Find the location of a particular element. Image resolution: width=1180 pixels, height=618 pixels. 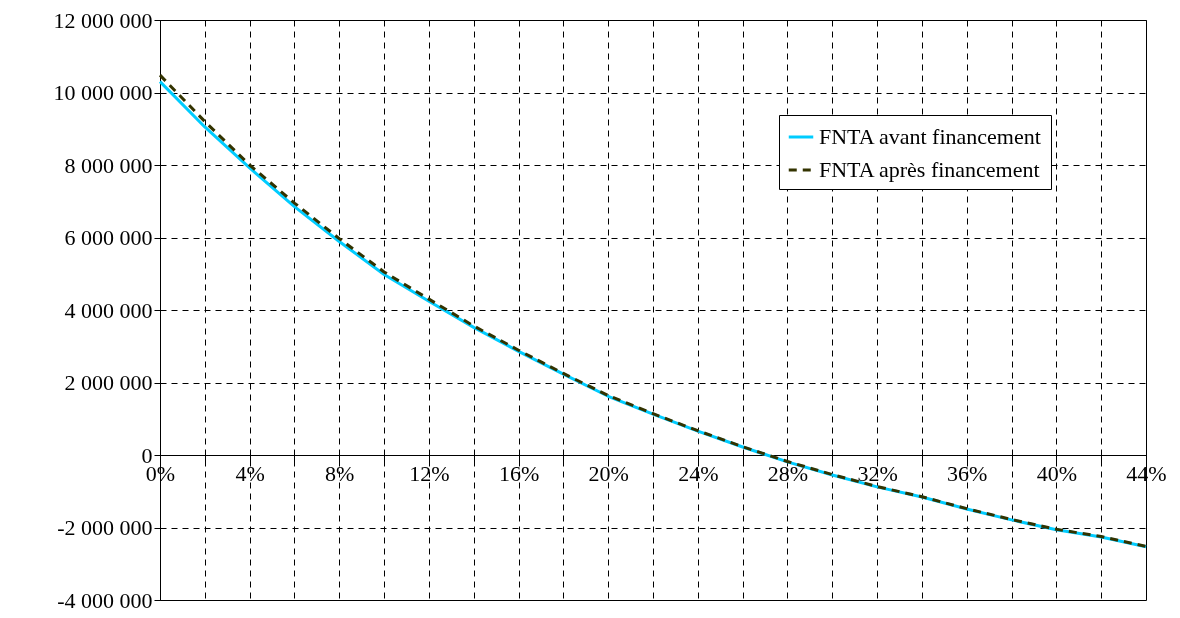

x-tick-label: 32% is located at coordinates (877, 473).